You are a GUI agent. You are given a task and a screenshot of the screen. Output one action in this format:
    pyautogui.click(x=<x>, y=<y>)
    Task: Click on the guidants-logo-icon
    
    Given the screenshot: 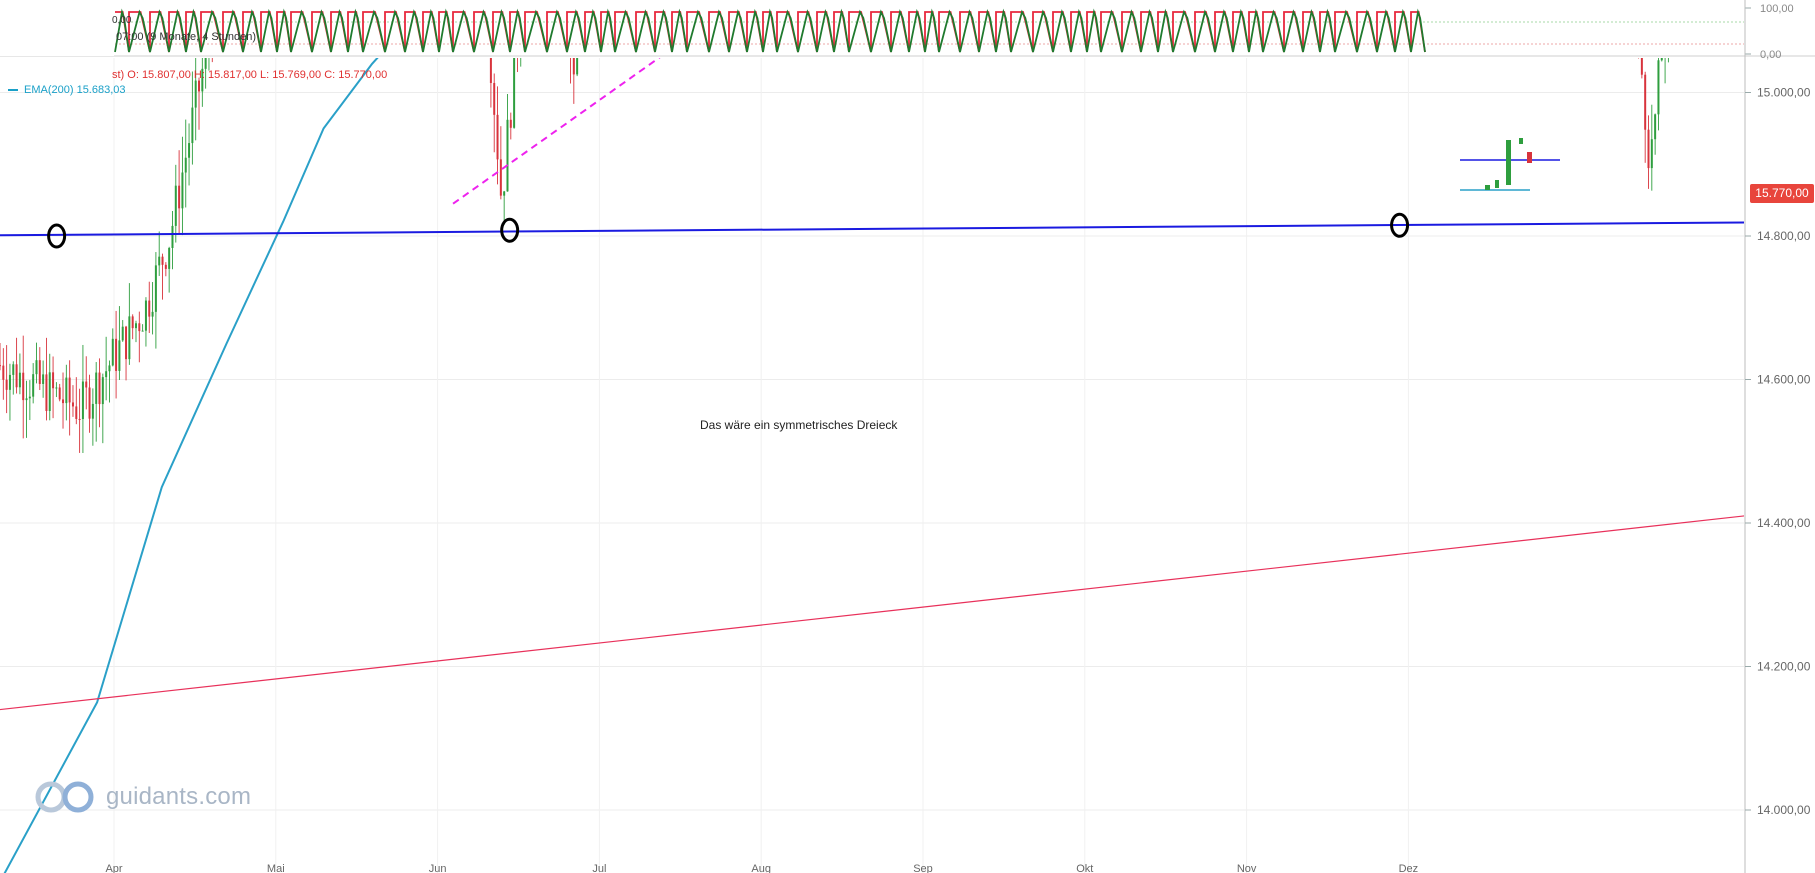 What is the action you would take?
    pyautogui.click(x=64, y=797)
    